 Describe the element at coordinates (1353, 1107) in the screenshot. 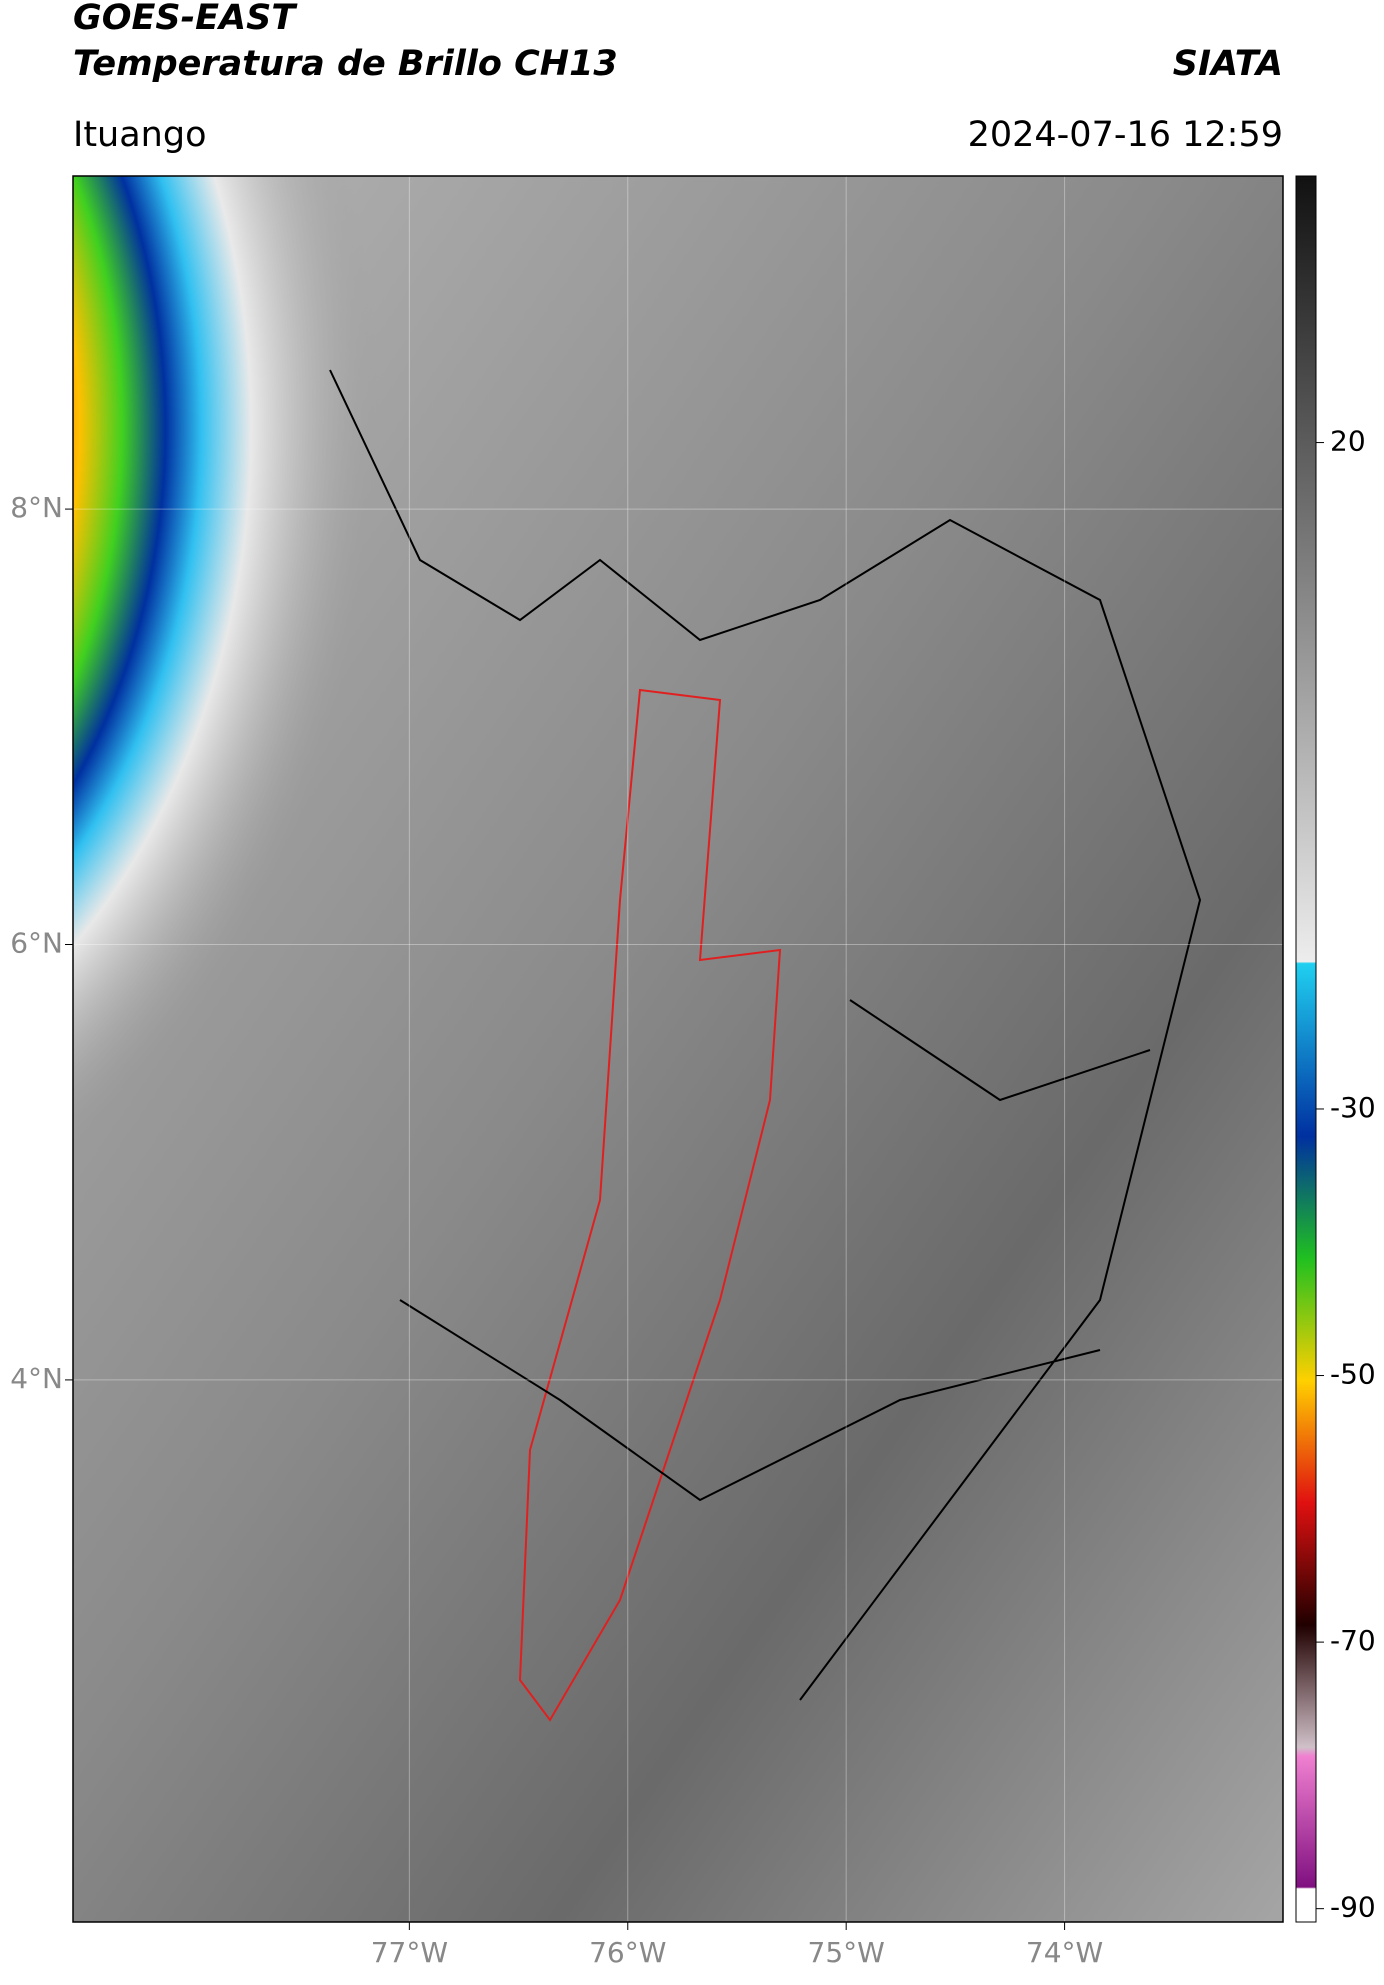

I see `colorbar-tick-label: -30` at that location.